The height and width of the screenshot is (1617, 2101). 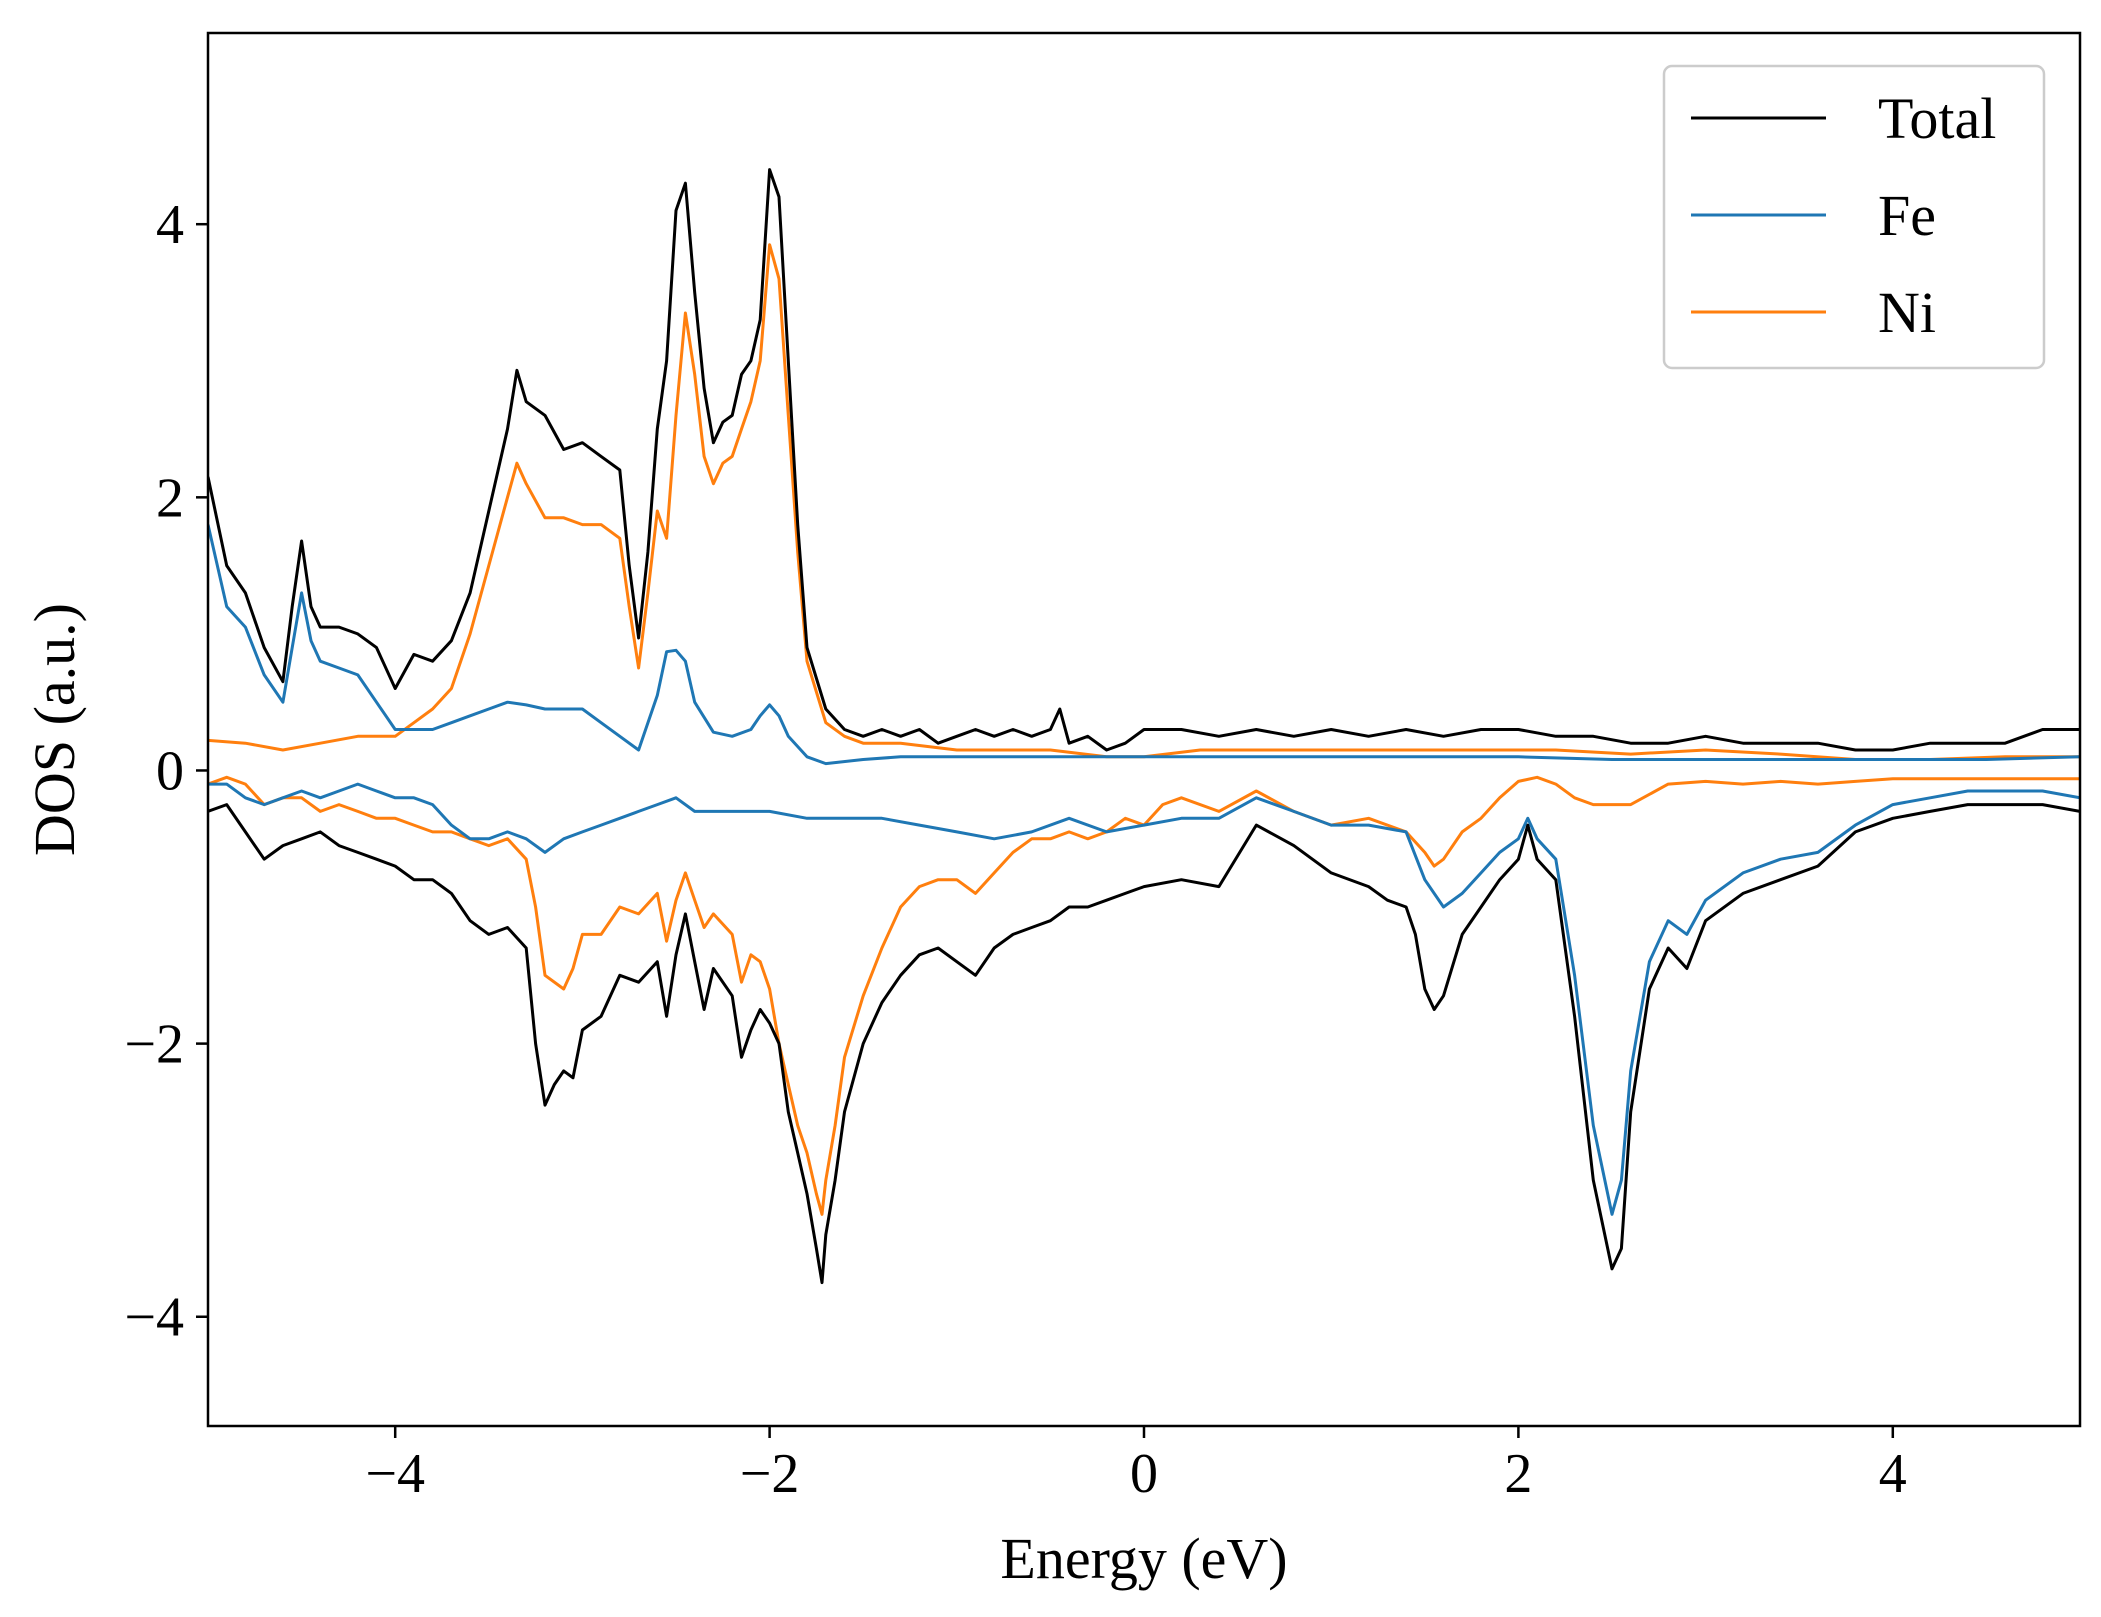 I want to click on legend-label-fe: Fe, so click(x=1907, y=215).